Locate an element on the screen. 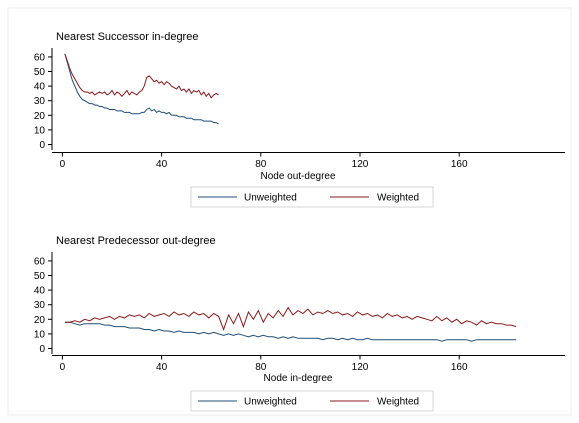 The height and width of the screenshot is (423, 579). chart-title: Nearest Successor in-degree is located at coordinates (127, 37).